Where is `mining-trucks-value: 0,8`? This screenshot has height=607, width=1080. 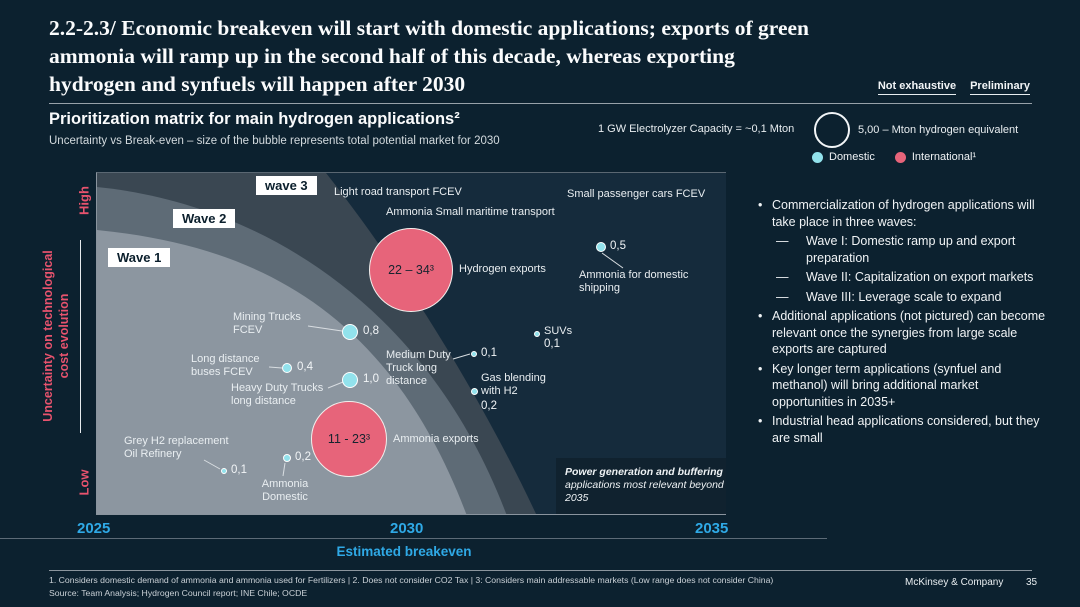
mining-trucks-value: 0,8 is located at coordinates (371, 331).